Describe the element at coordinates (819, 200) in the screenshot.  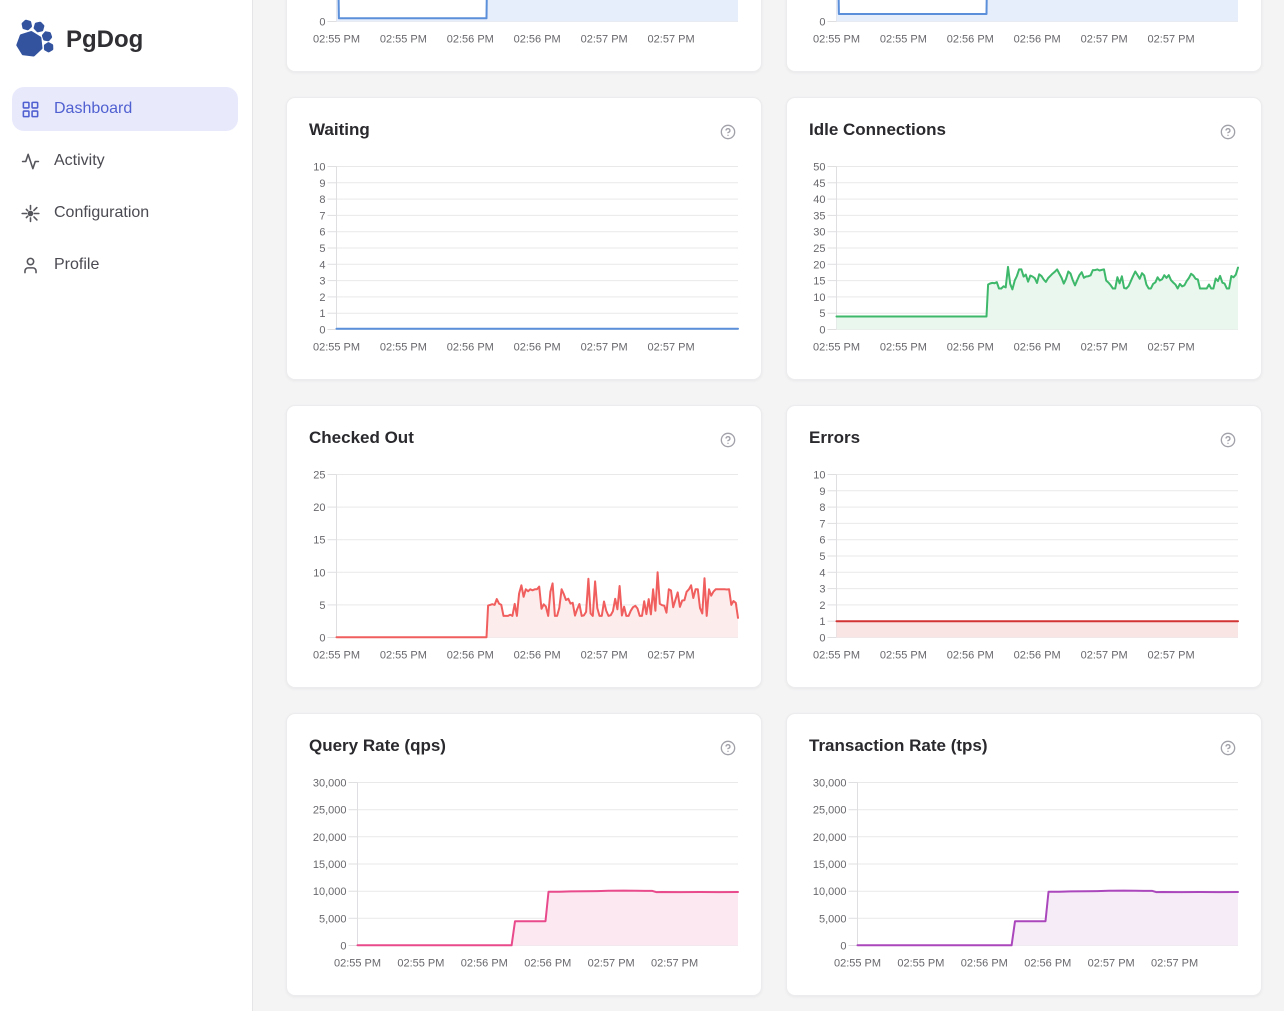
I see `svg-text: 40` at that location.